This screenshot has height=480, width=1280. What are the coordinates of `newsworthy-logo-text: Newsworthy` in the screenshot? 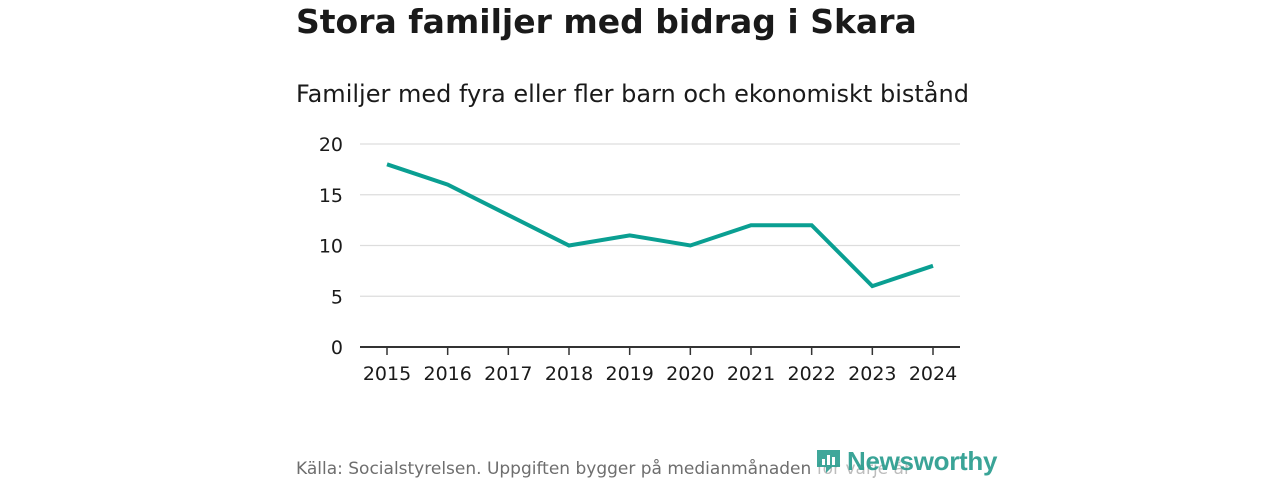 It's located at (922, 461).